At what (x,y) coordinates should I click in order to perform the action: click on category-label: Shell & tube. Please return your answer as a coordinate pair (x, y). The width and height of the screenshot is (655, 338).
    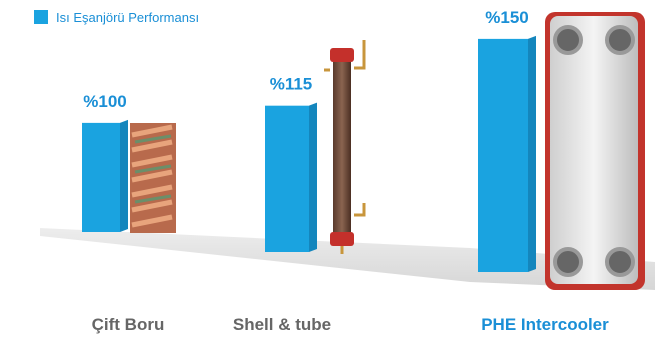
    Looking at the image, I should click on (282, 324).